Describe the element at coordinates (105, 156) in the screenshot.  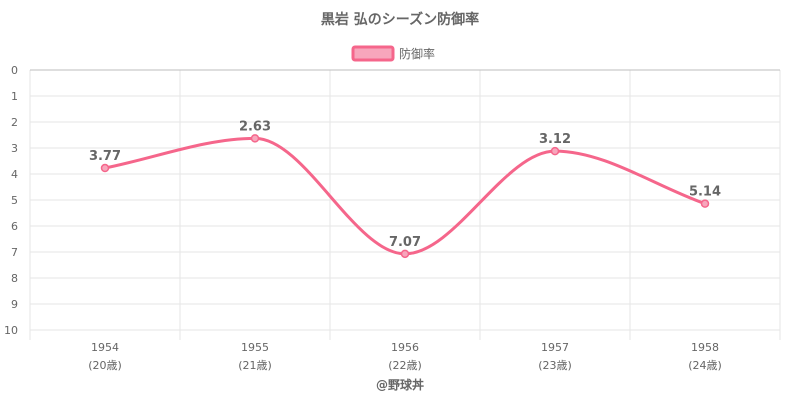
I see `data-label: 3.77` at that location.